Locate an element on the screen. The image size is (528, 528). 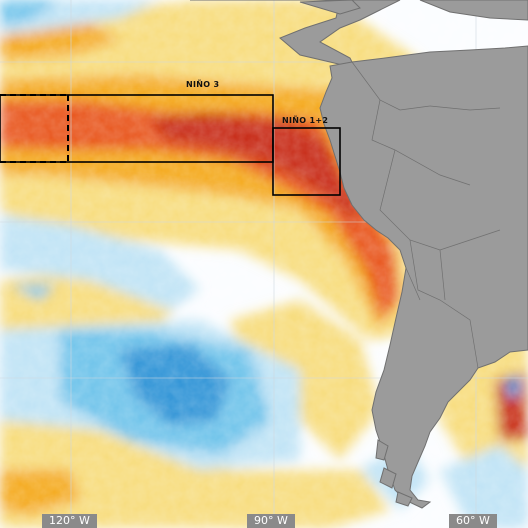
nino-3-label: NIÑO 3 is located at coordinates (203, 84).